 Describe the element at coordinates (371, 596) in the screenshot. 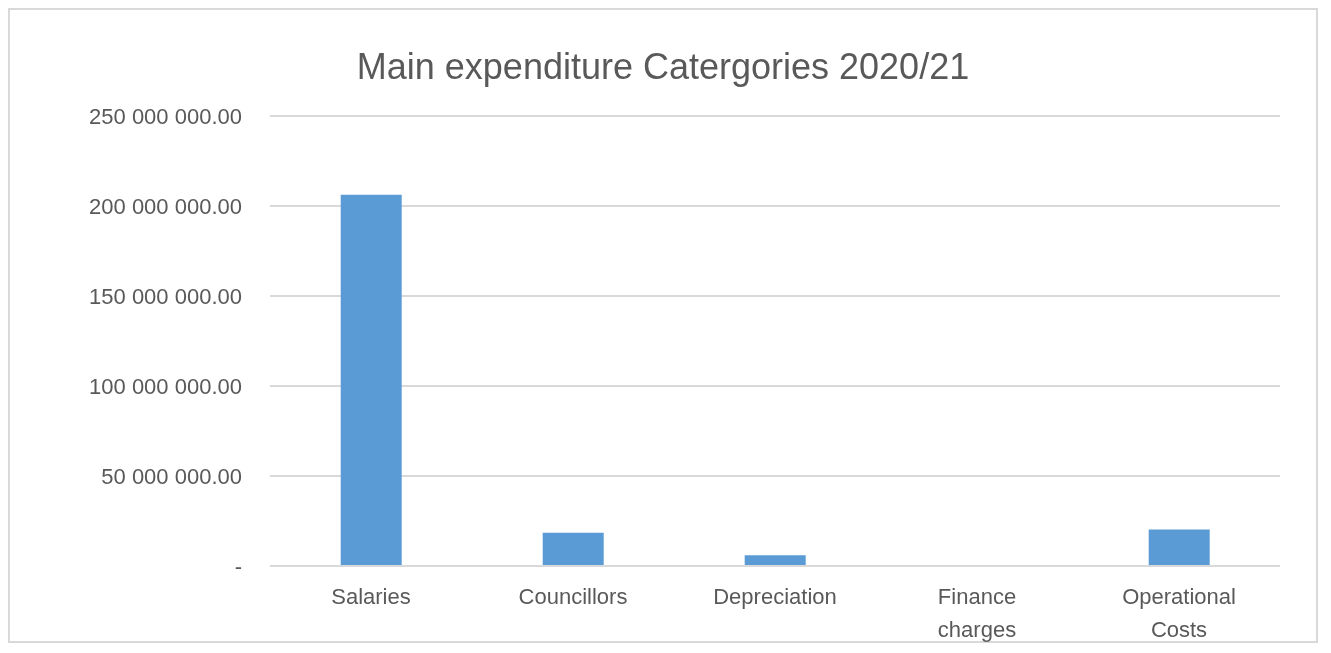

I see `x-tick-label: Salaries` at that location.